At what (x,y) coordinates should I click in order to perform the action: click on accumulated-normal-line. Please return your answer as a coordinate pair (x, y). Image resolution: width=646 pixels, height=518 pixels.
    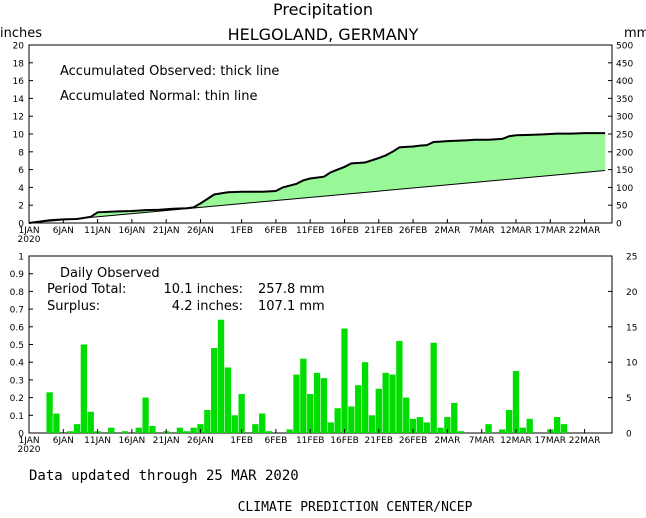
    Looking at the image, I should click on (317, 197).